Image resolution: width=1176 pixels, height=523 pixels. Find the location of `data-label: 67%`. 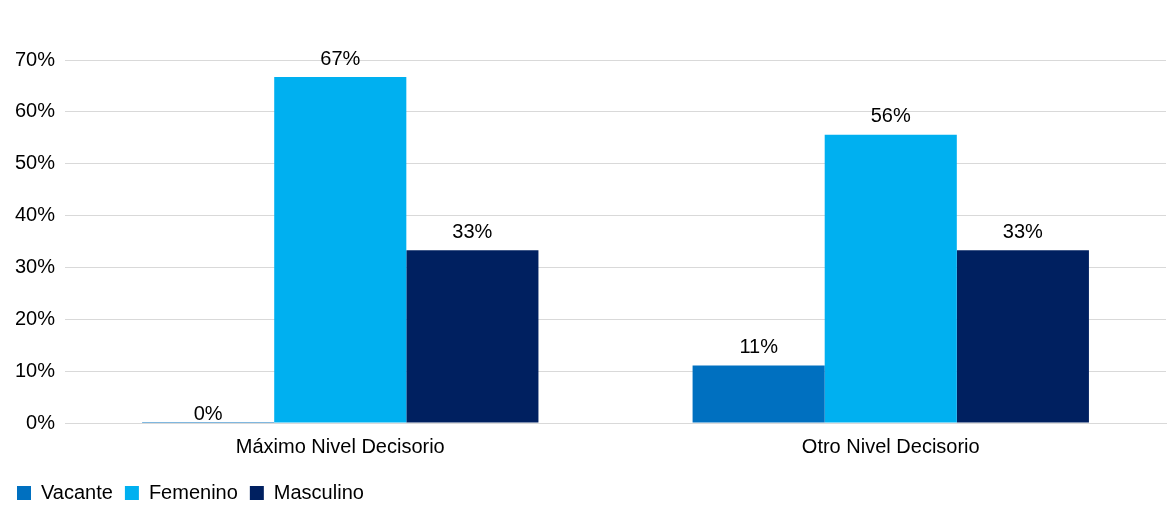

data-label: 67% is located at coordinates (340, 57).